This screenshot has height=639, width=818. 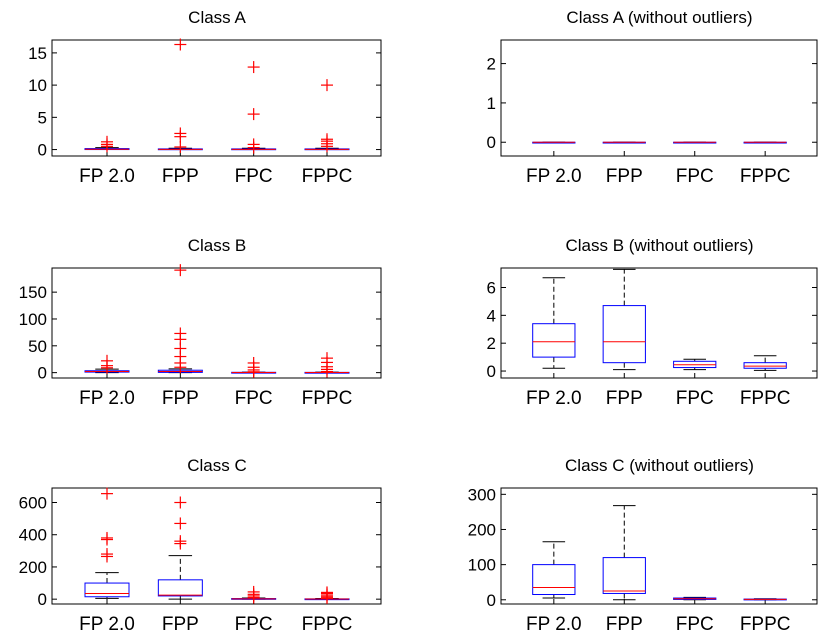 I want to click on class-b-no-outliers-xtick-label: FPP, so click(x=624, y=398).